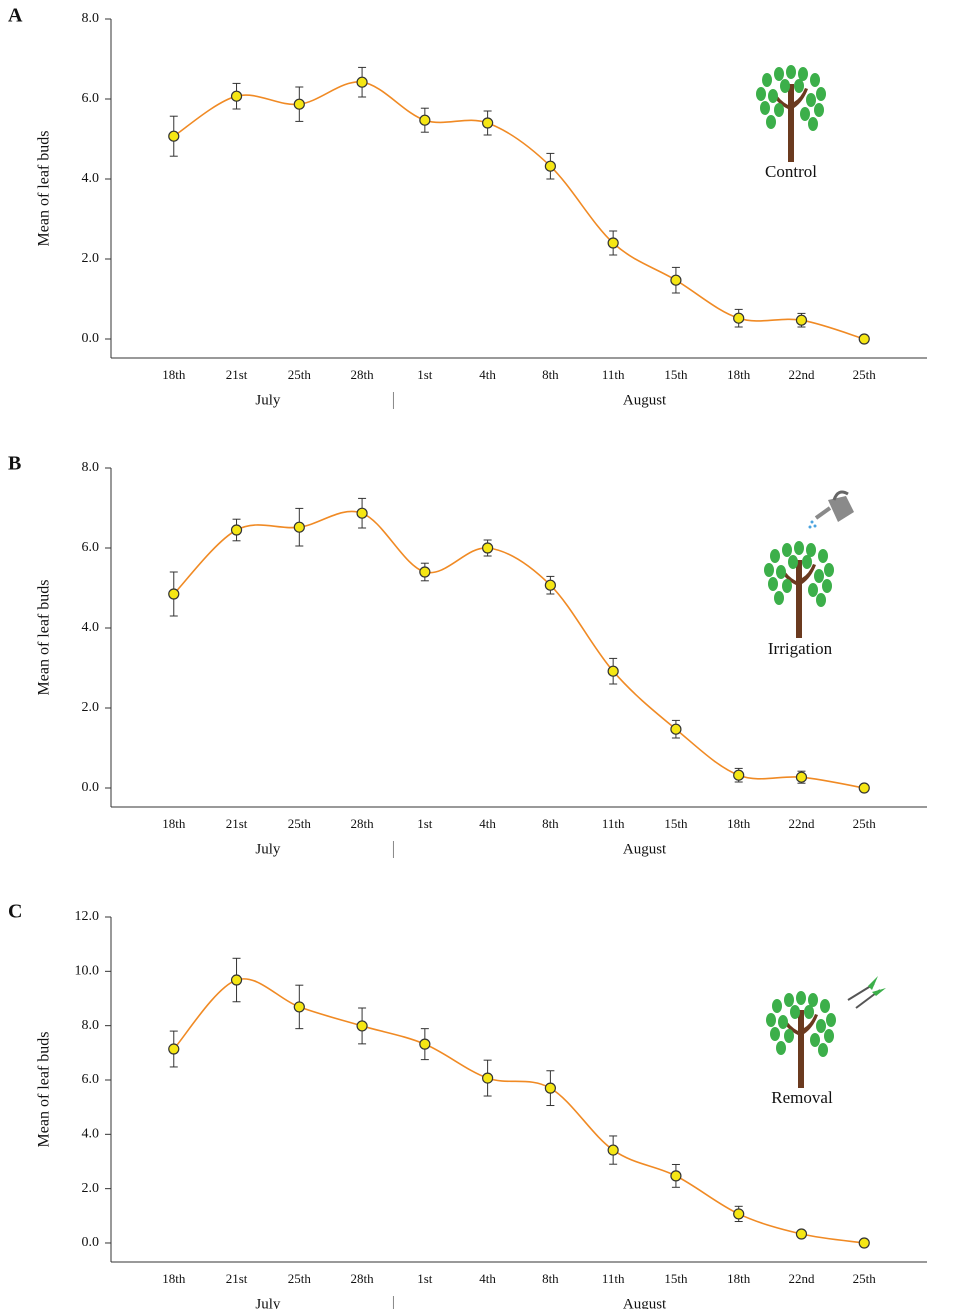  What do you see at coordinates (15, 16) in the screenshot?
I see `panel-label: A` at bounding box center [15, 16].